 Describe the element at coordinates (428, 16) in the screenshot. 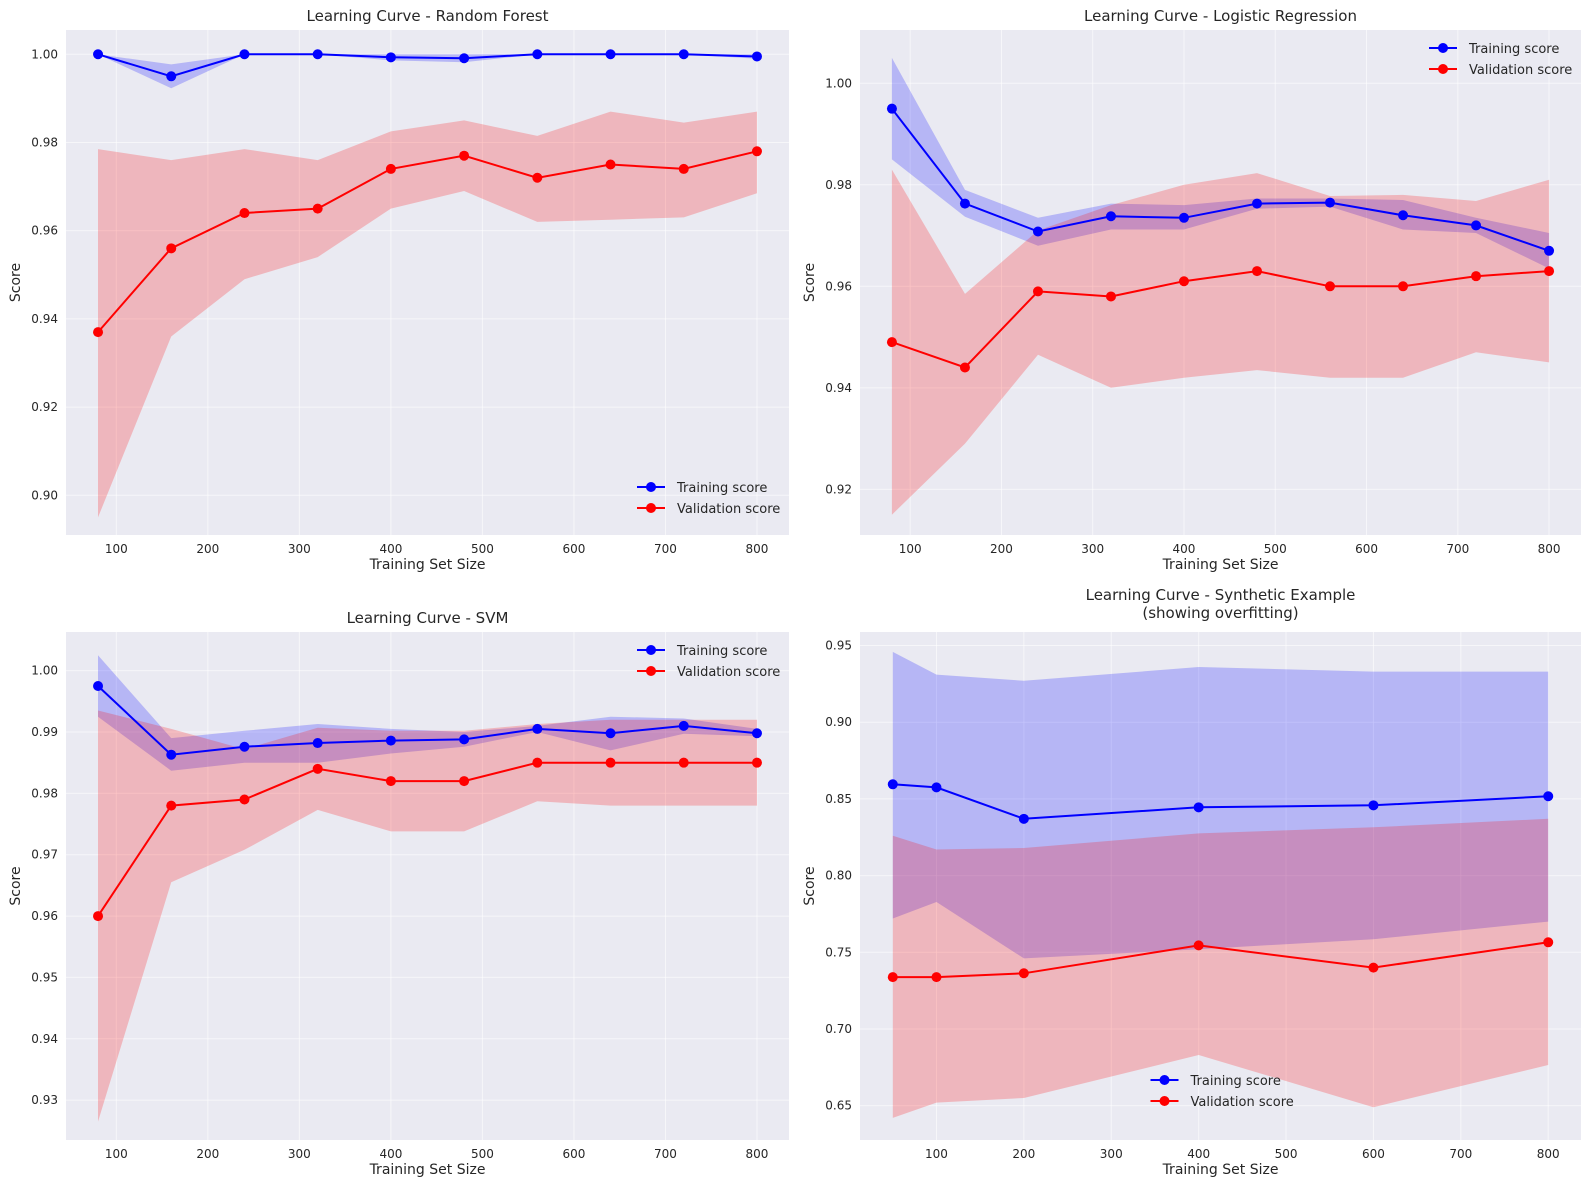

I see `chart-title: Learning Curve - Random Forest` at that location.